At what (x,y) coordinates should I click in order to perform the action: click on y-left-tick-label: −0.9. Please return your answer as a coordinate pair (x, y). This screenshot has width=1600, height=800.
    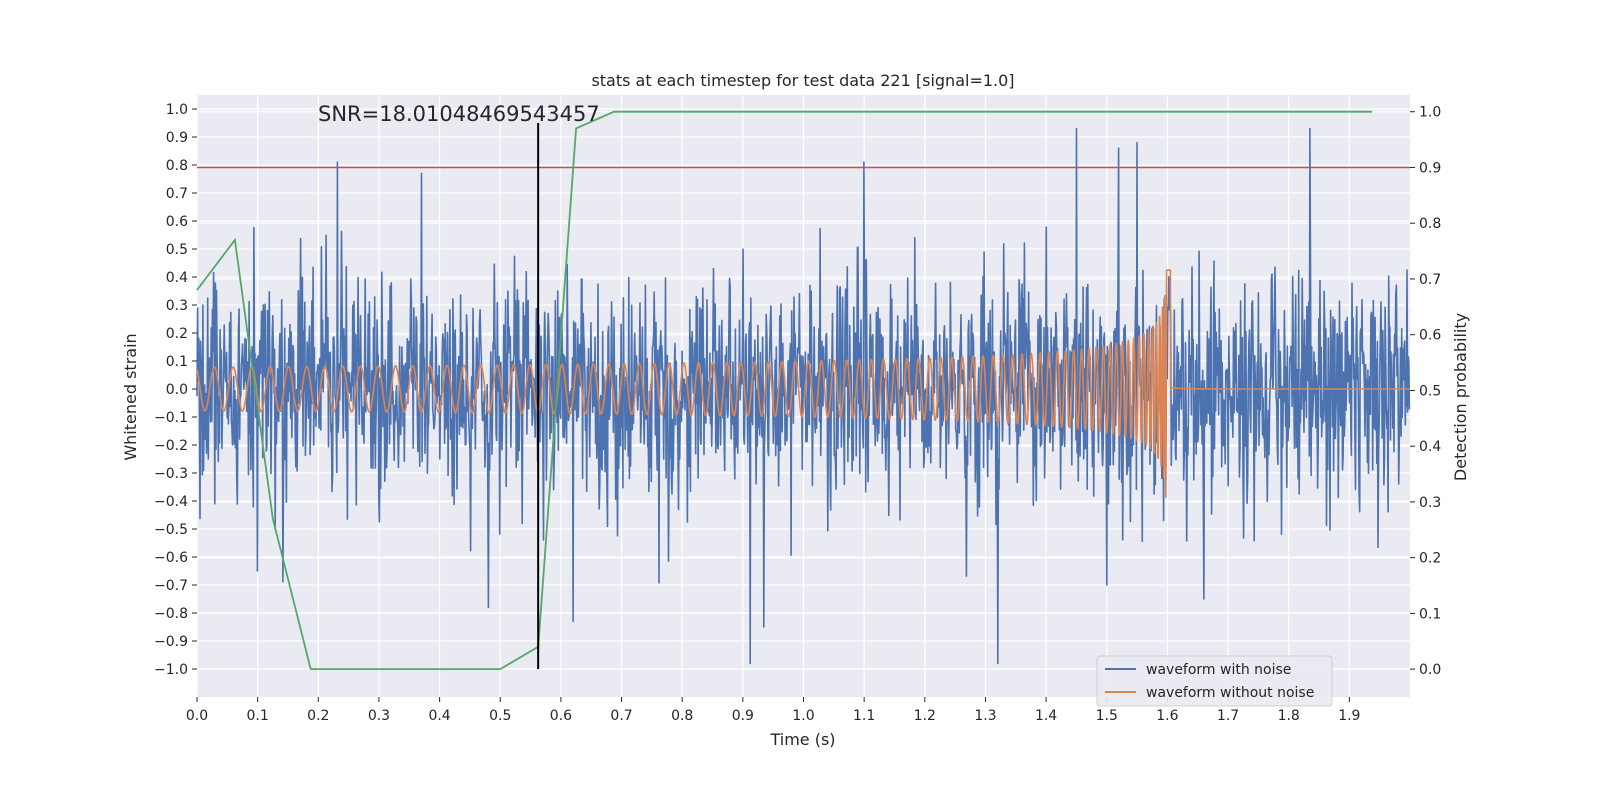
    Looking at the image, I should click on (171, 642).